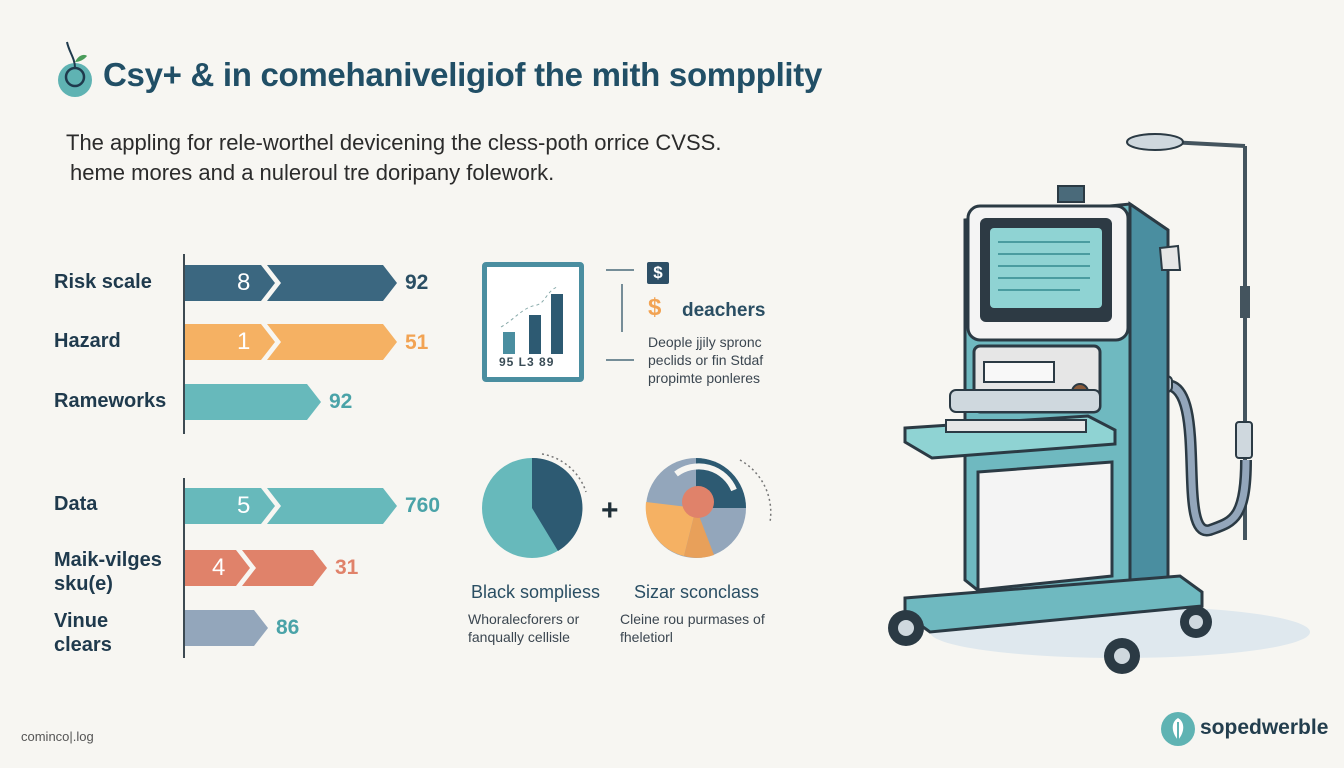 This screenshot has width=1344, height=768. What do you see at coordinates (83, 584) in the screenshot?
I see `bar-label-maik-vilges-line2: sku(e)` at bounding box center [83, 584].